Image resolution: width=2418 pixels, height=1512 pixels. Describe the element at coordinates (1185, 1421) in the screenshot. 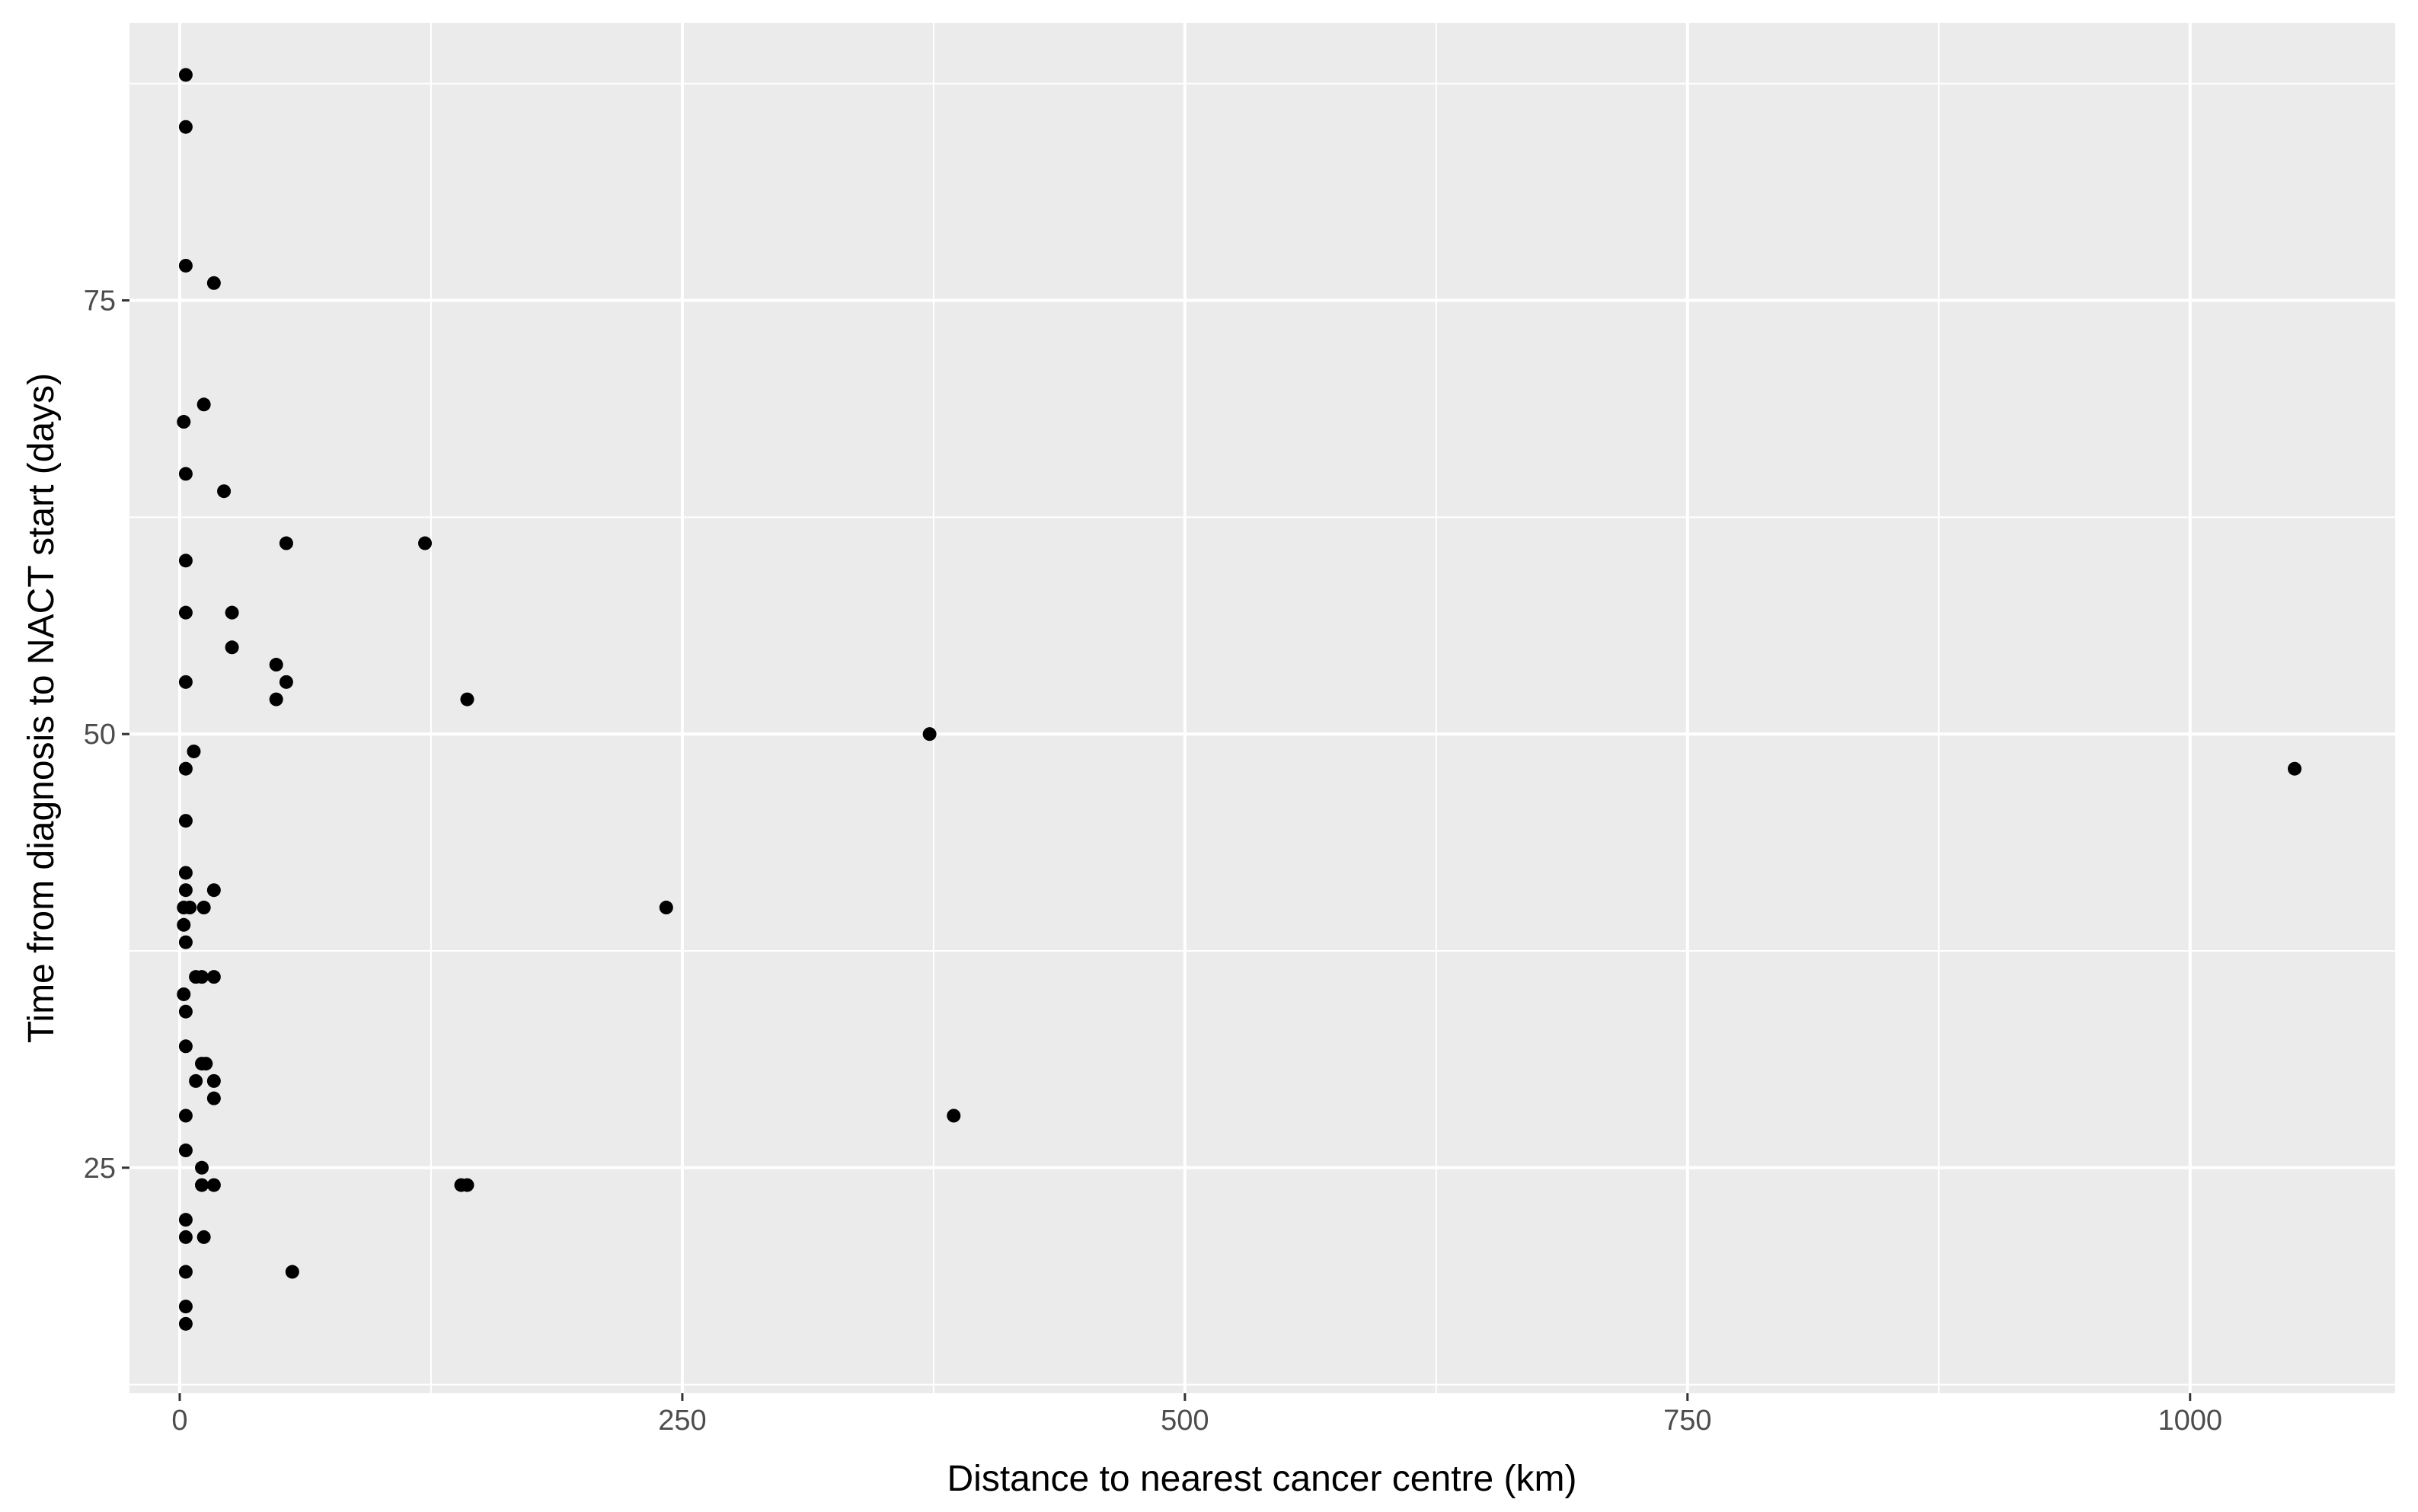

I see `x-tick-label: 500` at that location.